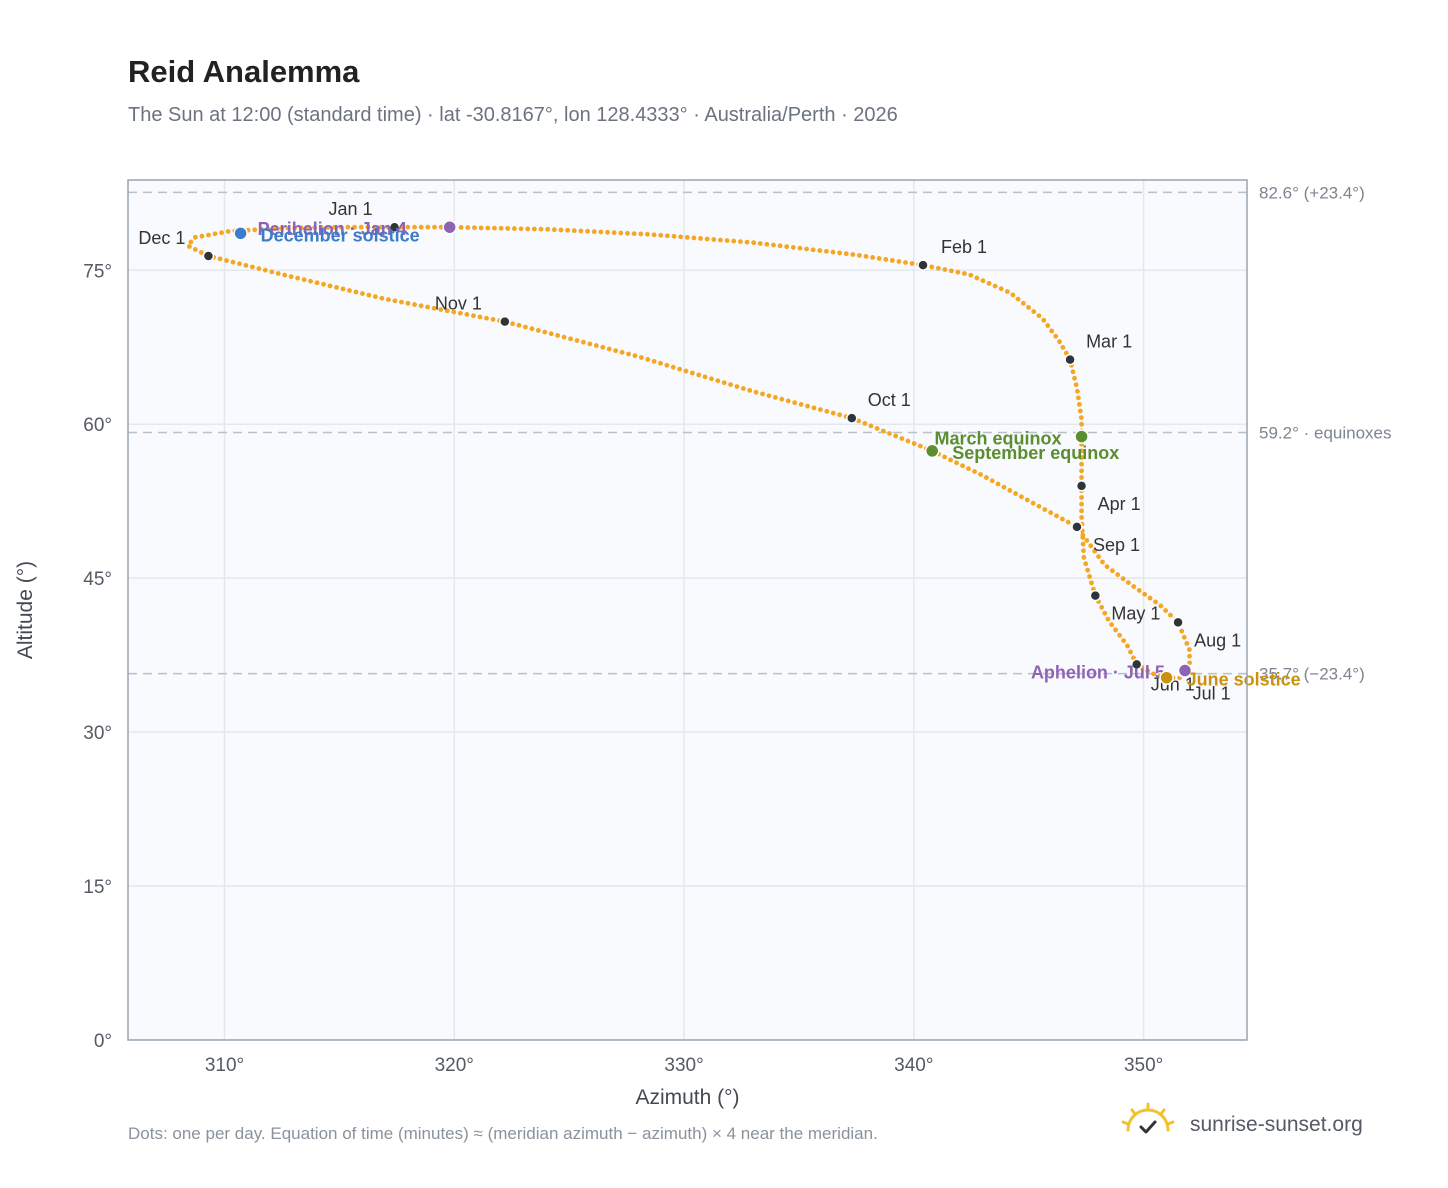  Describe the element at coordinates (244, 71) in the screenshot. I see `chart-title: Reid Analemma` at that location.